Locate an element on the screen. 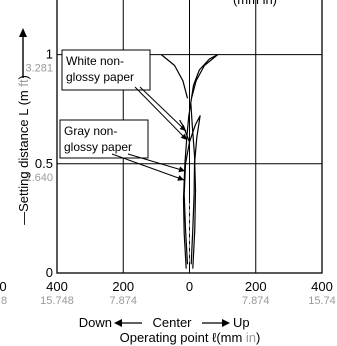  x-tick-label: 0 is located at coordinates (189, 286).